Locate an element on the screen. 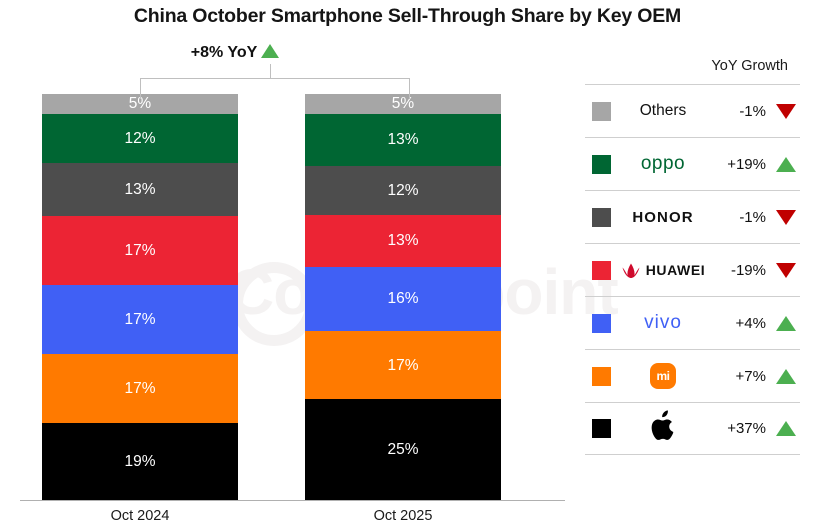 This screenshot has width=815, height=527. legend-brand: oppo is located at coordinates (665, 164).